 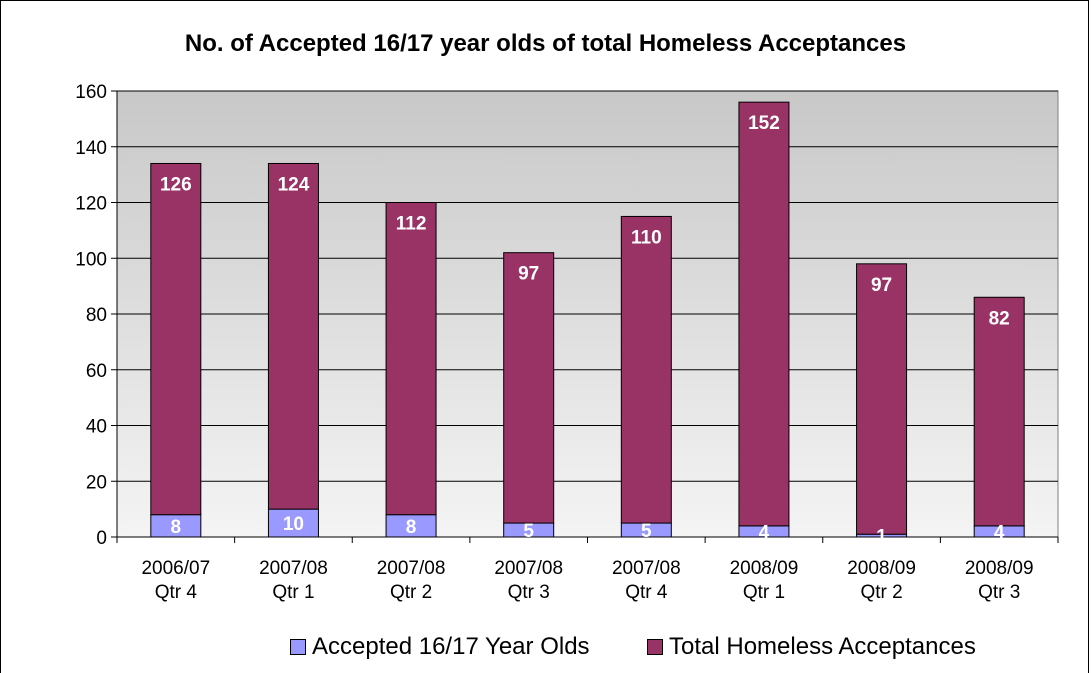 What do you see at coordinates (96, 482) in the screenshot?
I see `y-tick-label: 20` at bounding box center [96, 482].